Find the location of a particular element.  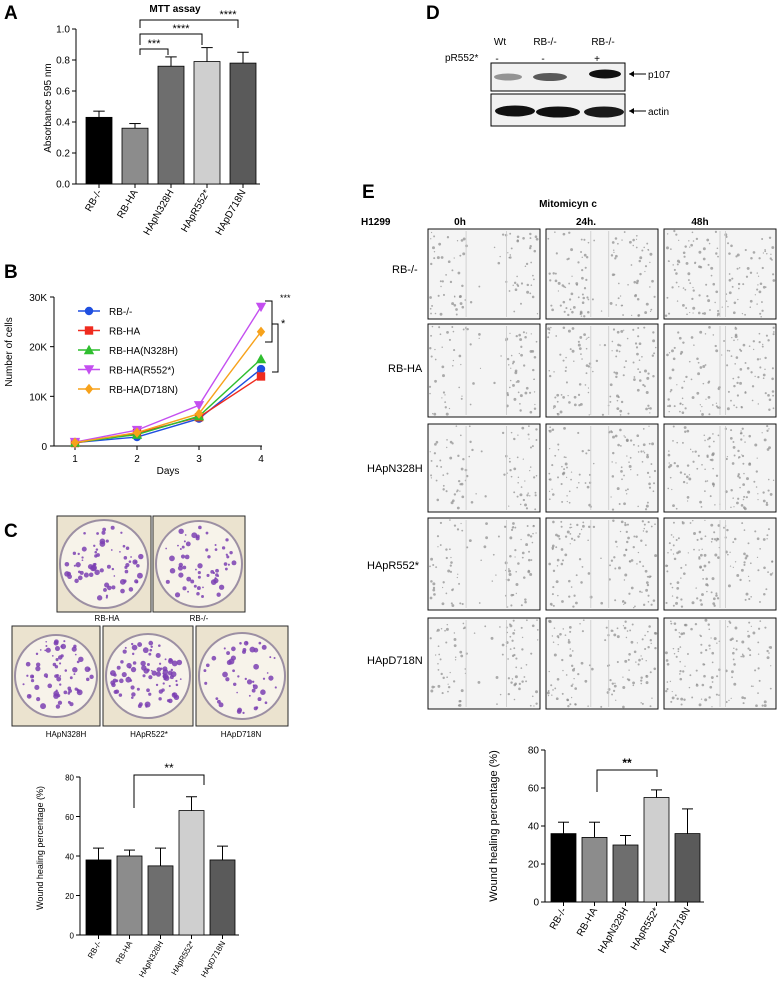

blot-band-p107-ko is located at coordinates (550, 77).